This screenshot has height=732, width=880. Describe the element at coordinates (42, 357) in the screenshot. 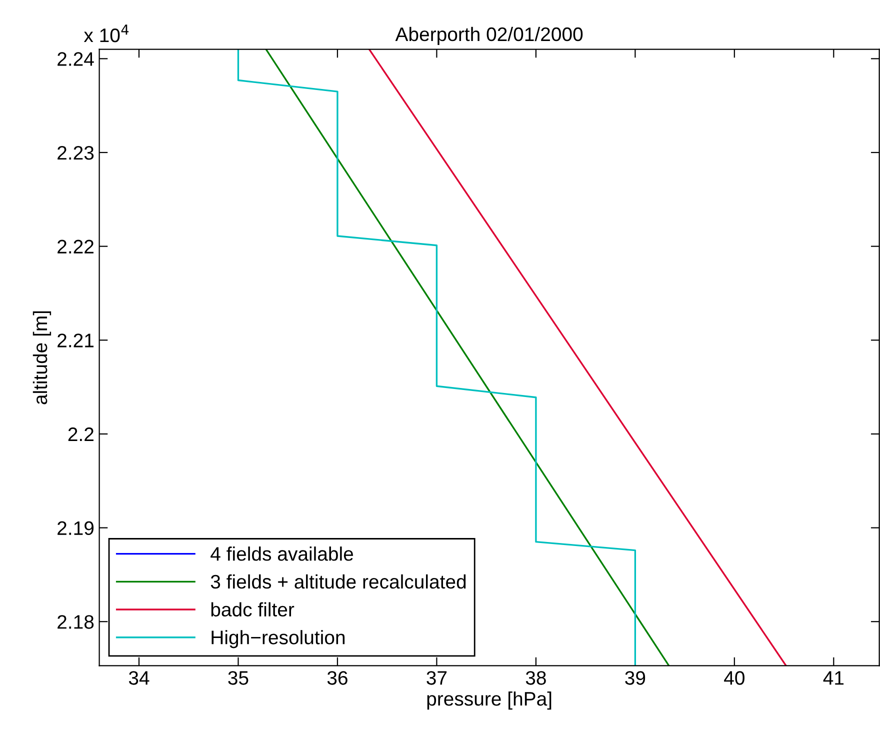

I see `y-axis-title: altitude [m]` at that location.